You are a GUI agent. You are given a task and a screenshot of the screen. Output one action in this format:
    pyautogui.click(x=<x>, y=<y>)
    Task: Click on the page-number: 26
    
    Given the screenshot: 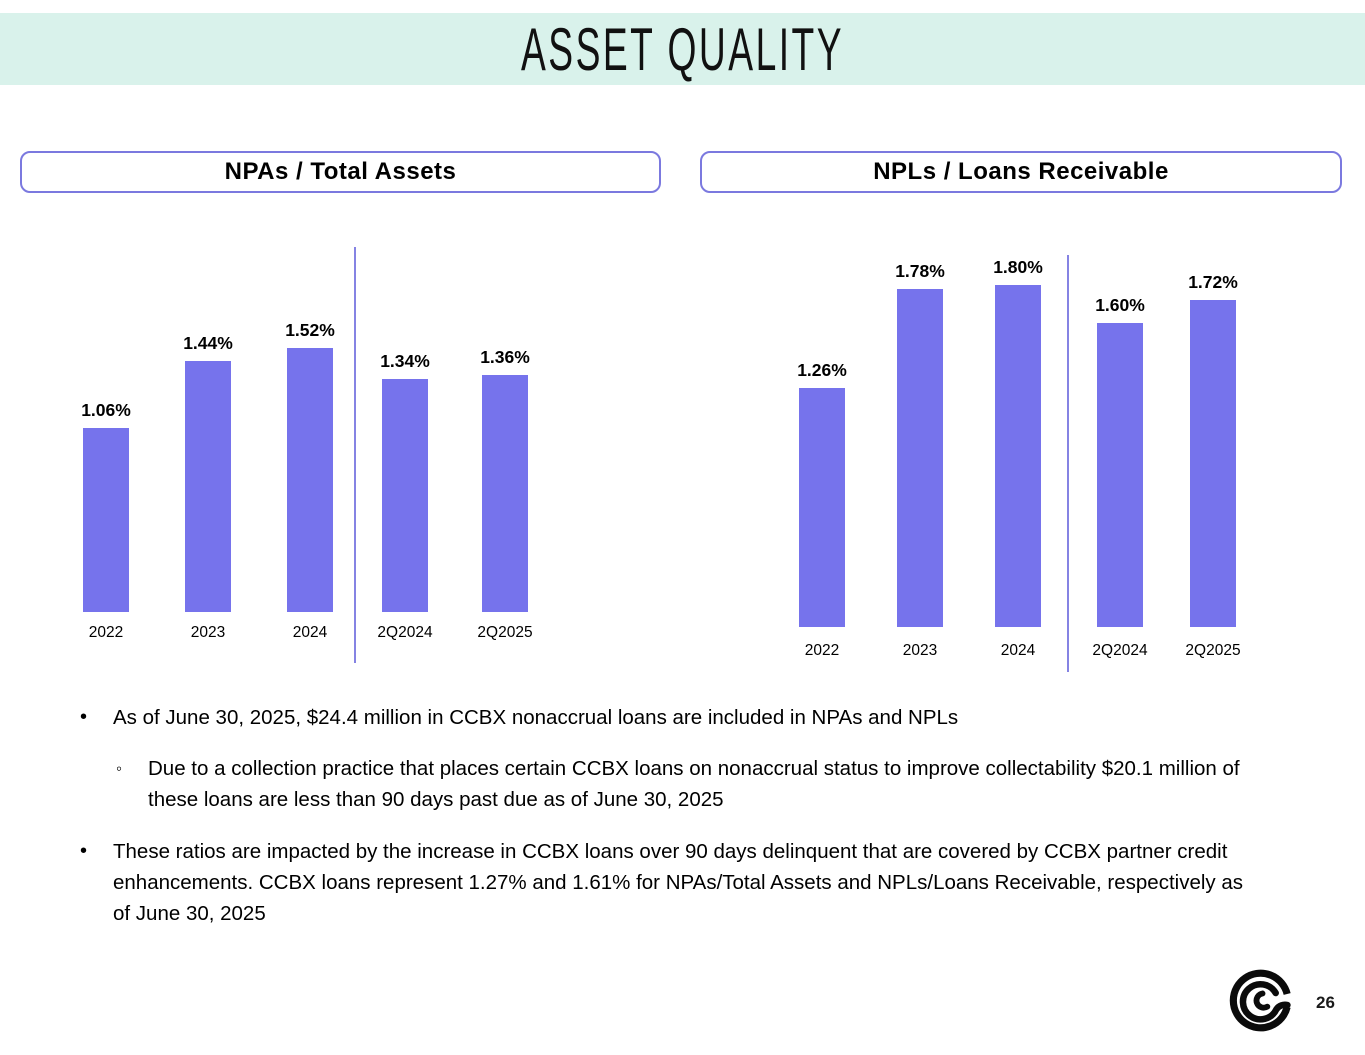 What is the action you would take?
    pyautogui.click(x=1325, y=1002)
    